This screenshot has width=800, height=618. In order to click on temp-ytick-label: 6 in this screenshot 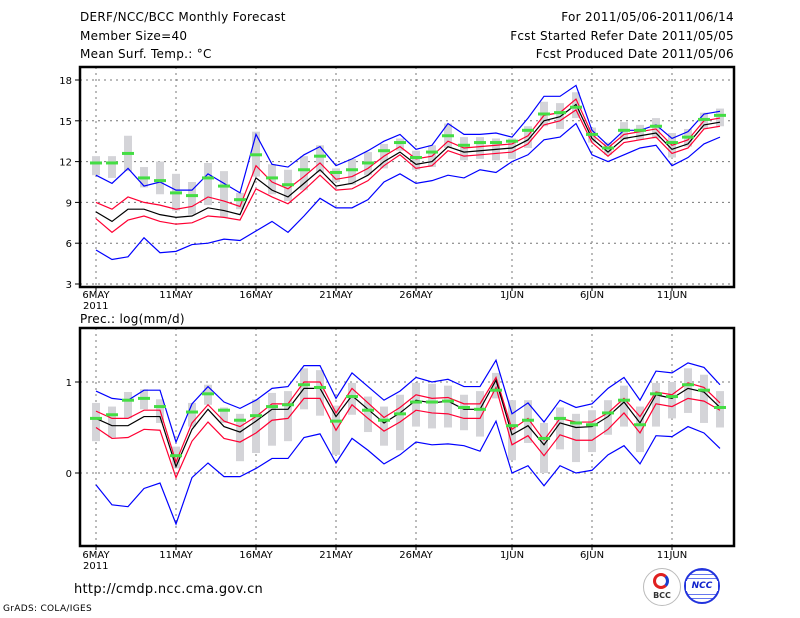, I will do `click(69, 244)`.